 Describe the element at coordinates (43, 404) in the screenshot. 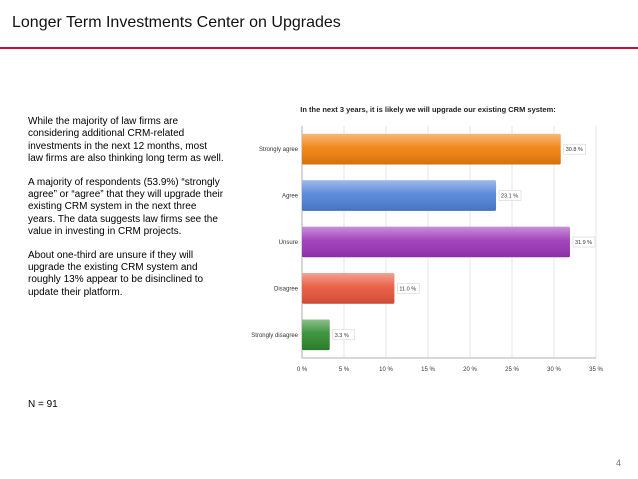

I see `sample-size-label: N = 91` at that location.